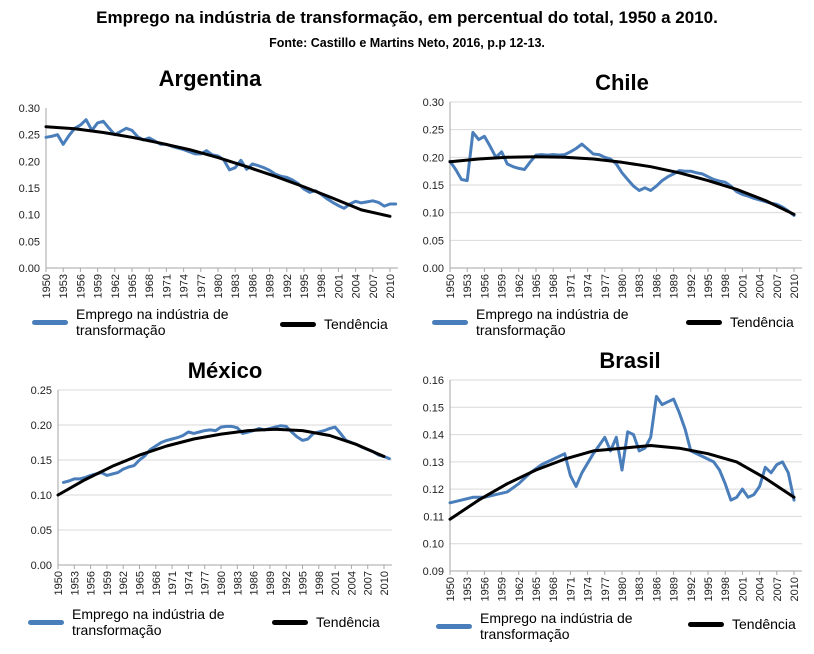  What do you see at coordinates (433, 490) in the screenshot?
I see `y-tick-label: 0.12` at bounding box center [433, 490].